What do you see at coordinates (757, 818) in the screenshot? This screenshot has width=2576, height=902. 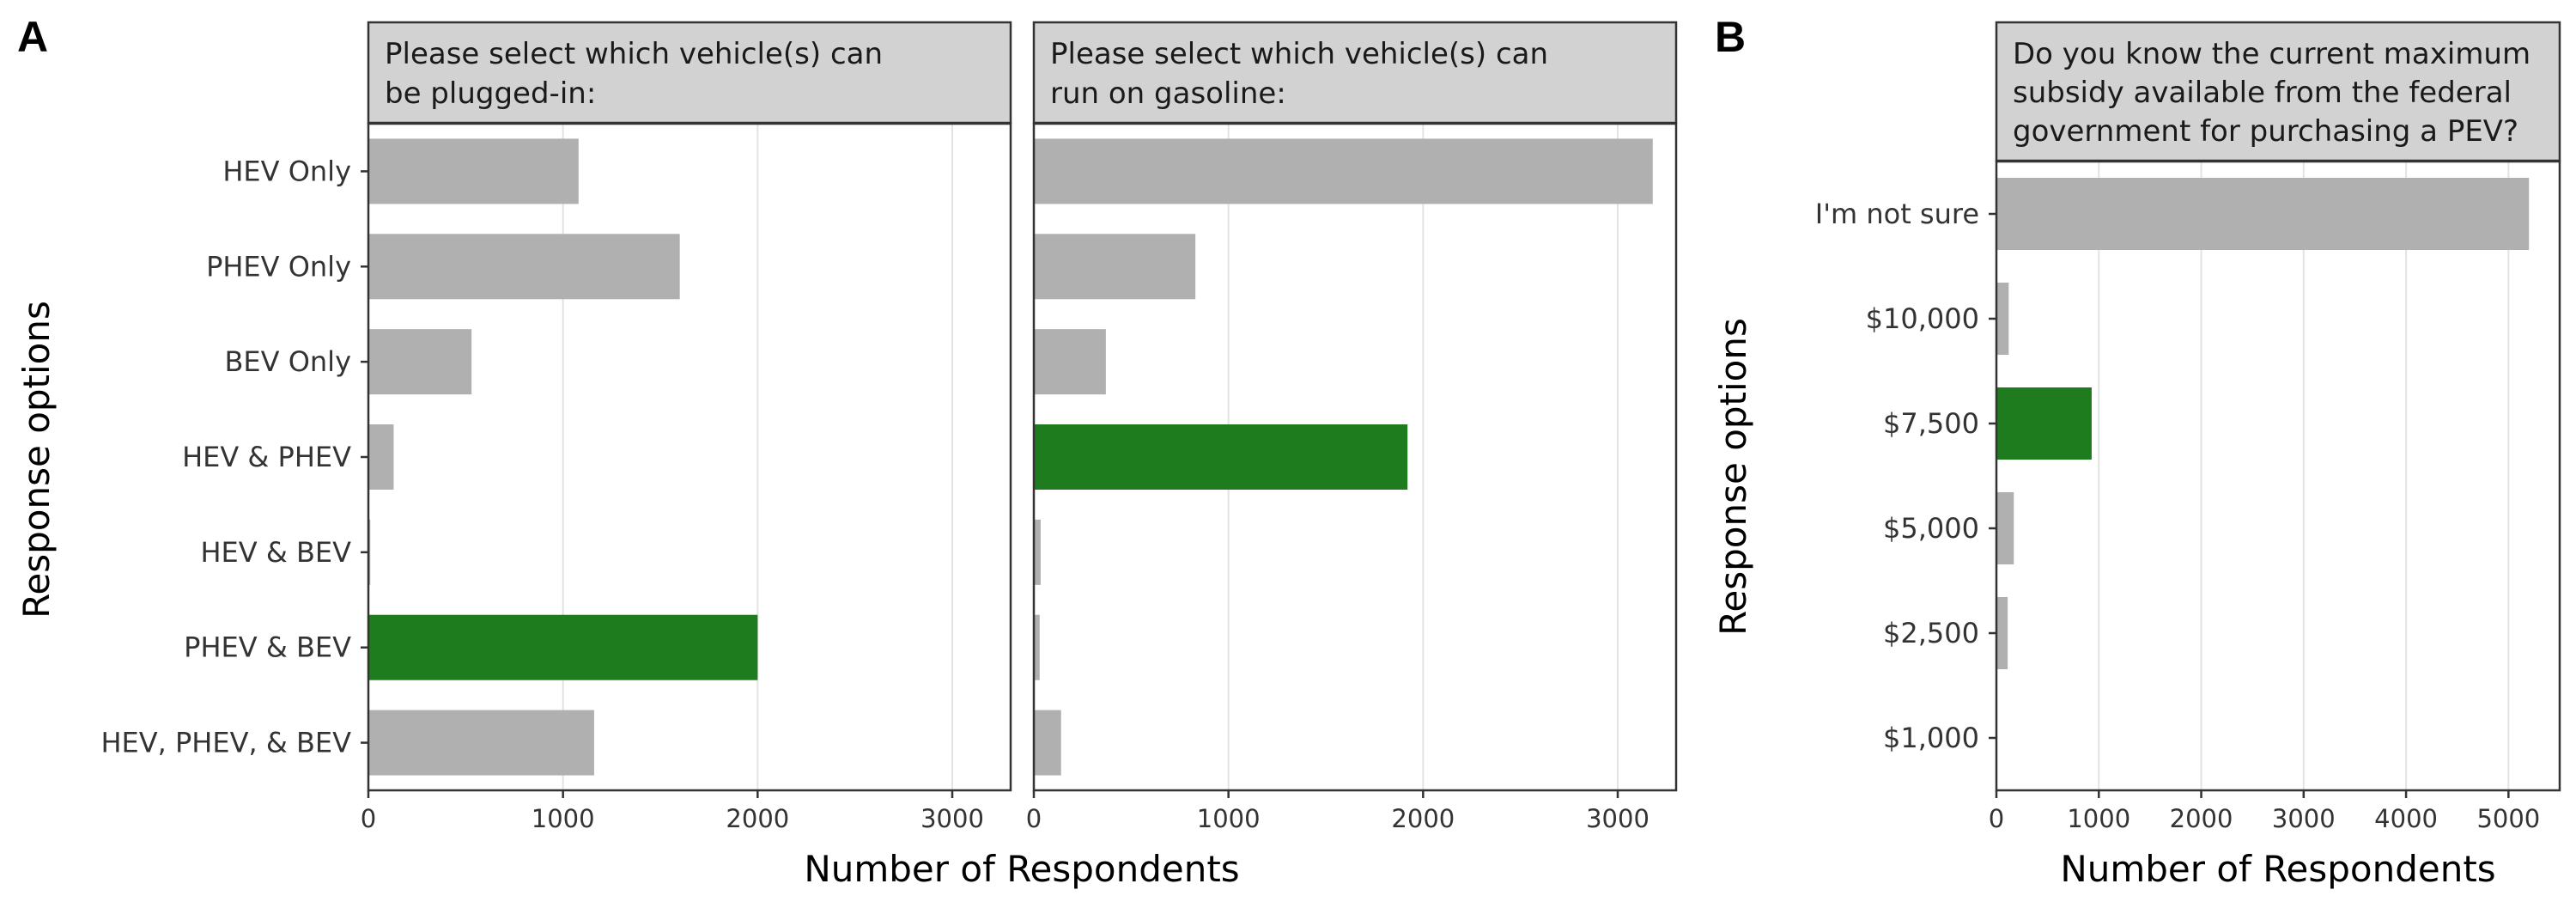 I see `facet-1-x-tick-label-2: 2000` at bounding box center [757, 818].